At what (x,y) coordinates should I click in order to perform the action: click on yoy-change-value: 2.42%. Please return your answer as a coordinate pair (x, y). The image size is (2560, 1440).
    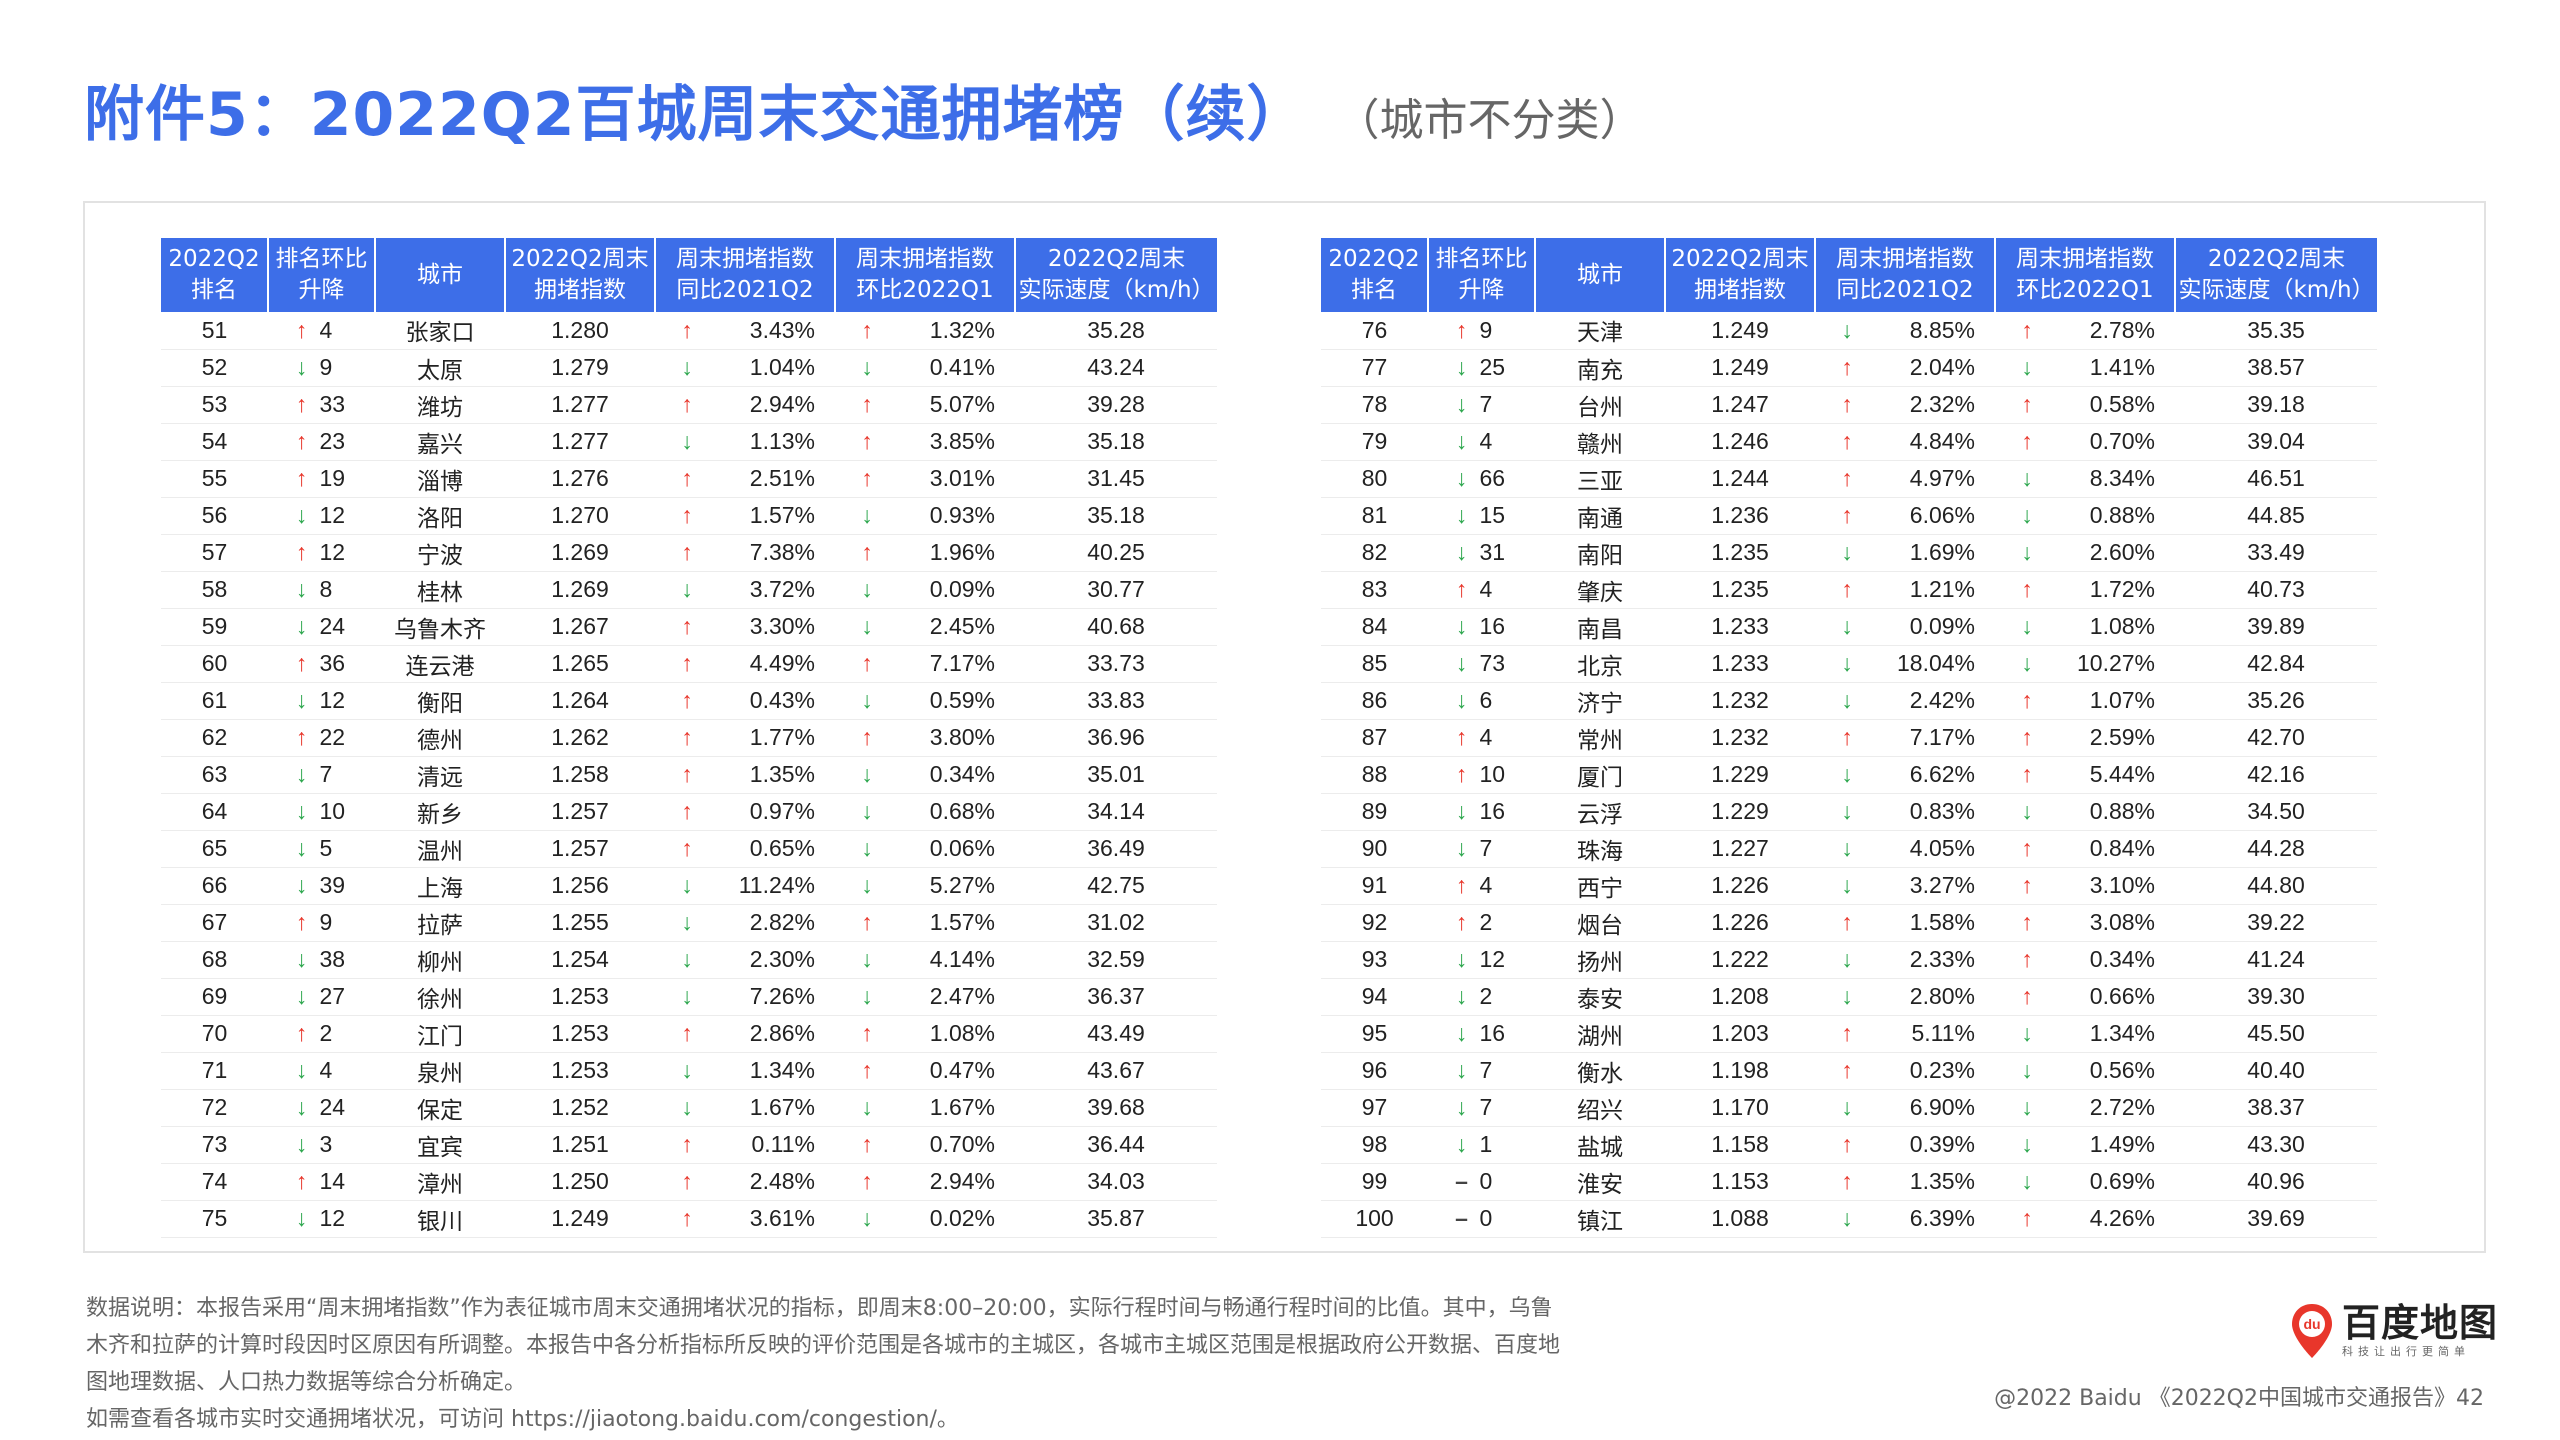
    Looking at the image, I should click on (1942, 700).